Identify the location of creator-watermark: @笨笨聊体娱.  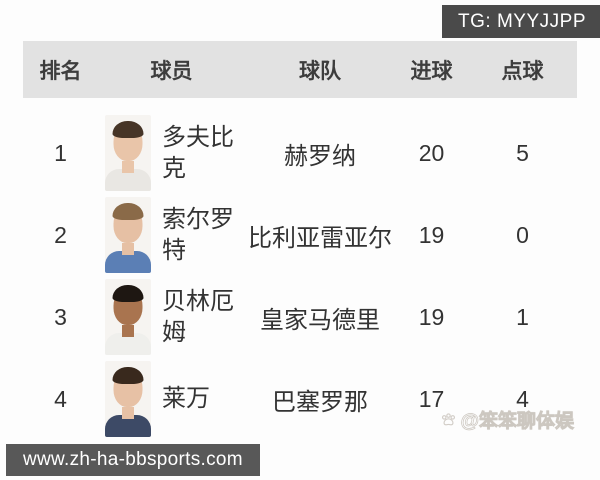
(507, 419).